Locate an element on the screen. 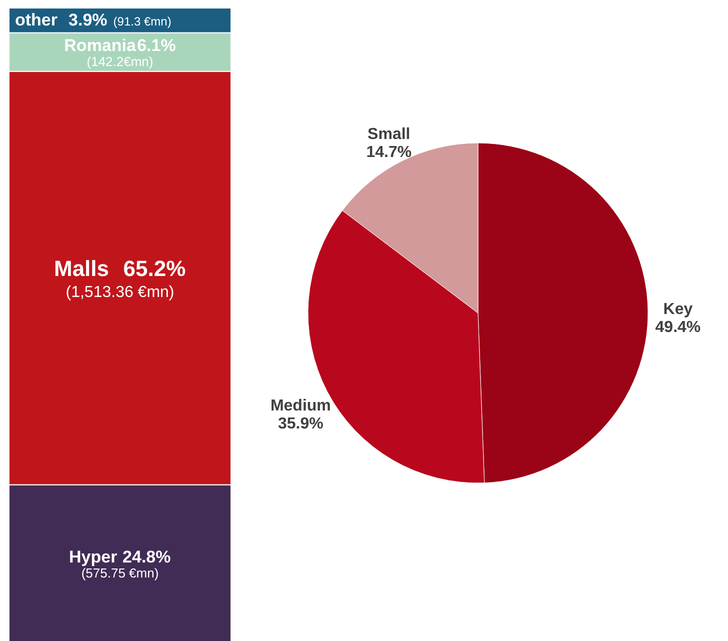 This screenshot has height=641, width=728. slice-label: Medium is located at coordinates (300, 405).